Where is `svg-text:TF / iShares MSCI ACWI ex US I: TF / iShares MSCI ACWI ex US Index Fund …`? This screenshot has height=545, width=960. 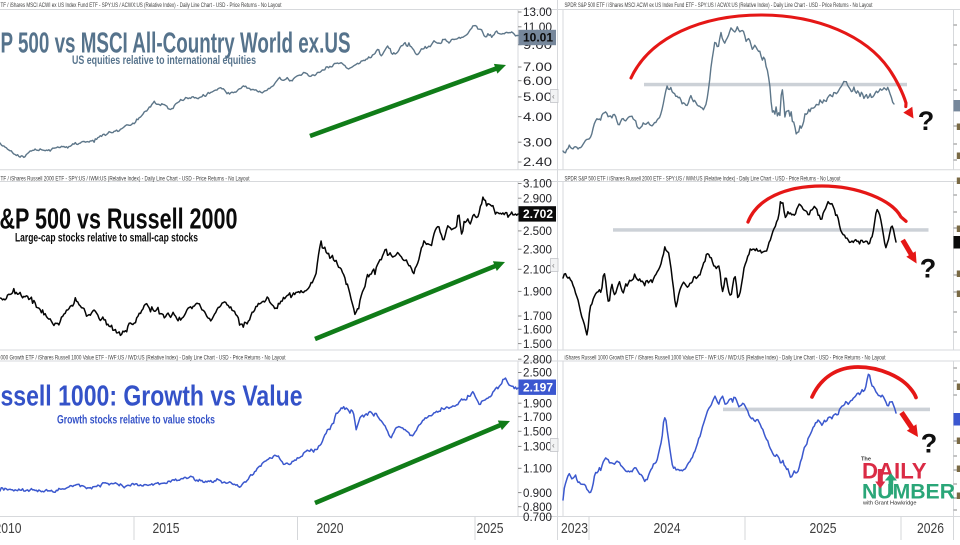 svg-text:TF / iShares MSCI ACWI ex US I: TF / iShares MSCI ACWI ex US Index Fund … is located at coordinates (141, 5).